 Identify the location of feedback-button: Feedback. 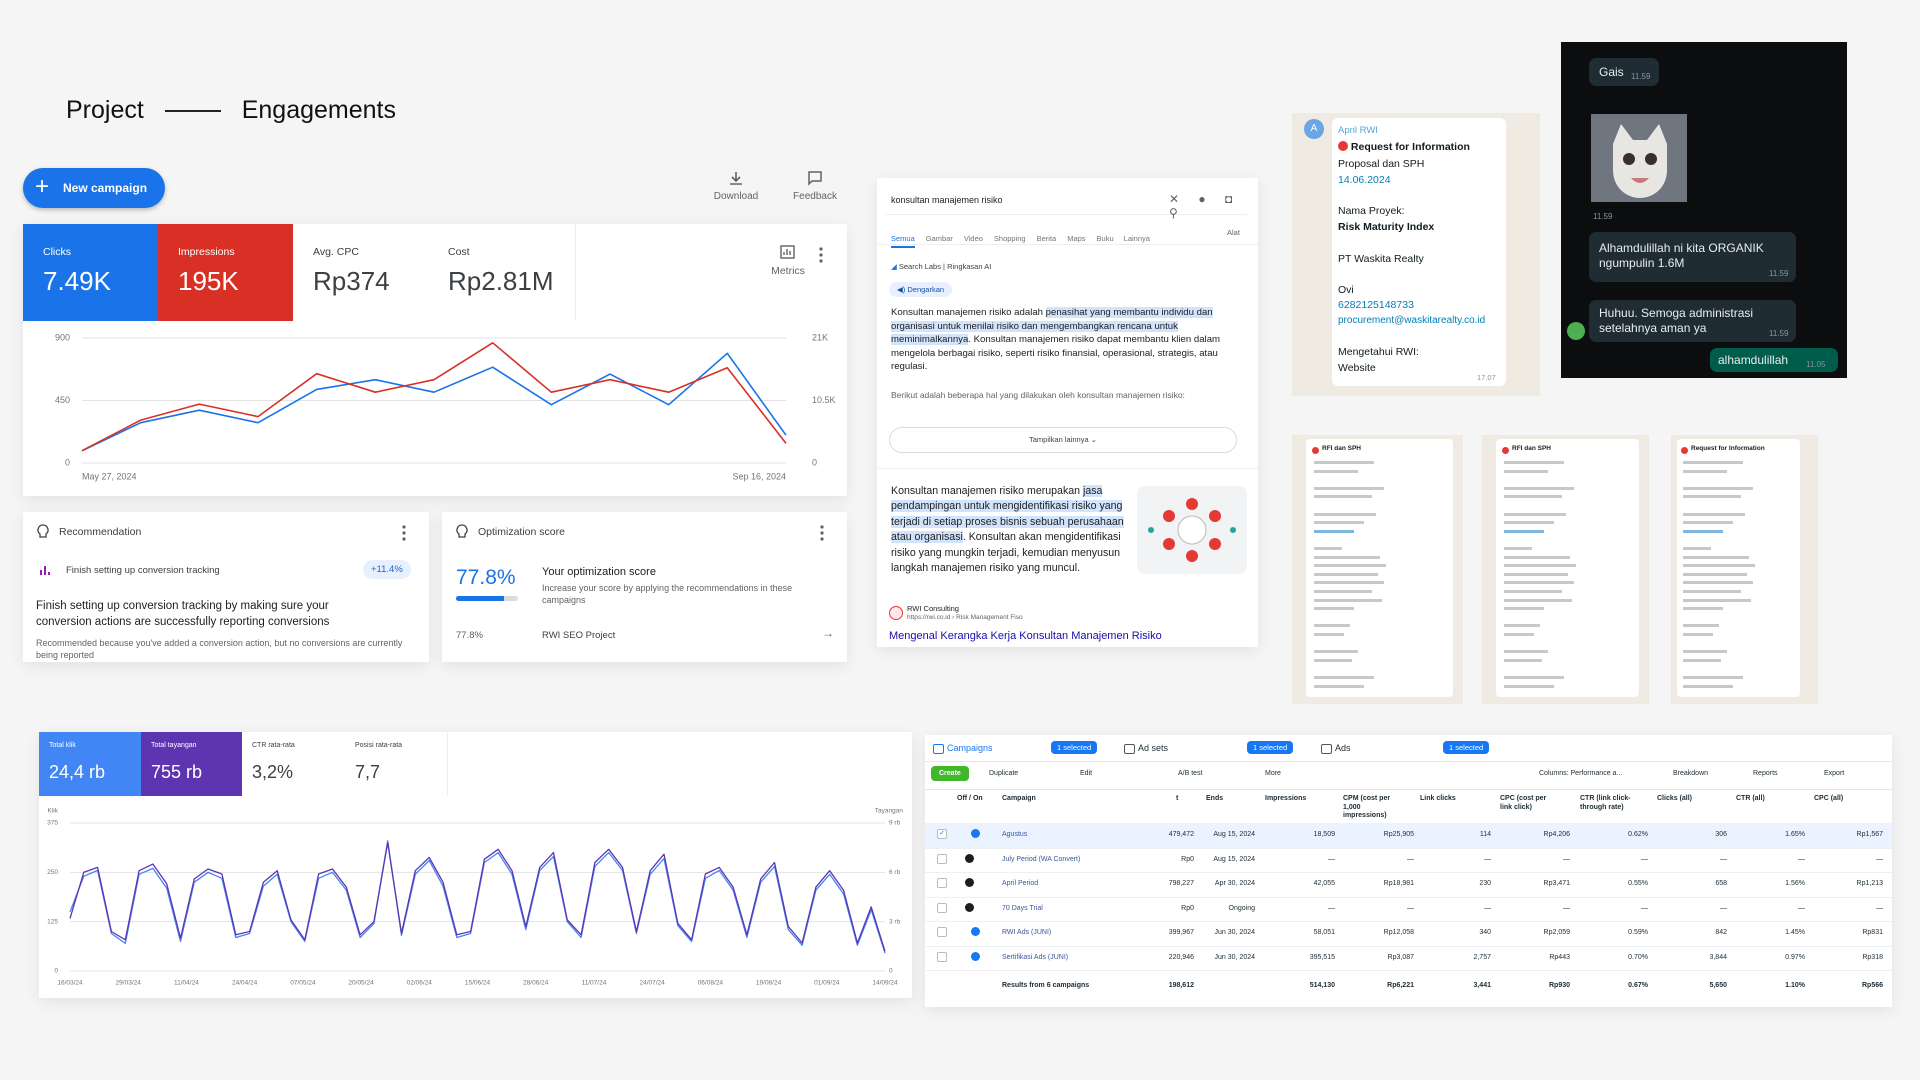
(815, 186).